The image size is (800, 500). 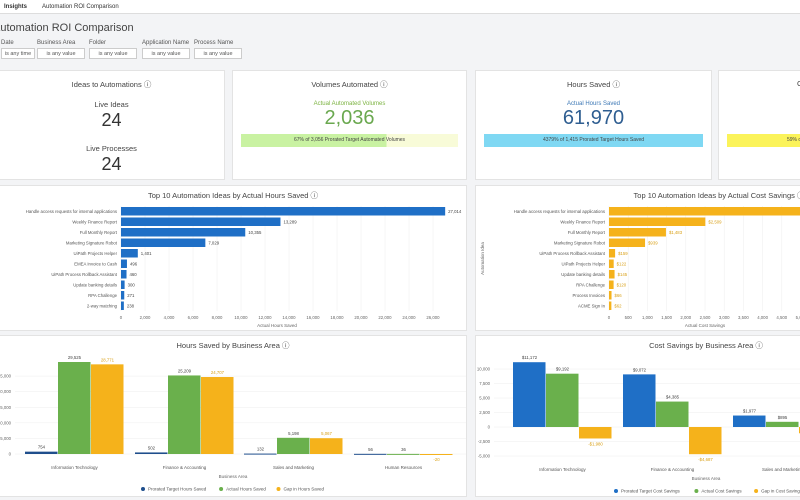 I want to click on data-label: $159, so click(x=623, y=253).